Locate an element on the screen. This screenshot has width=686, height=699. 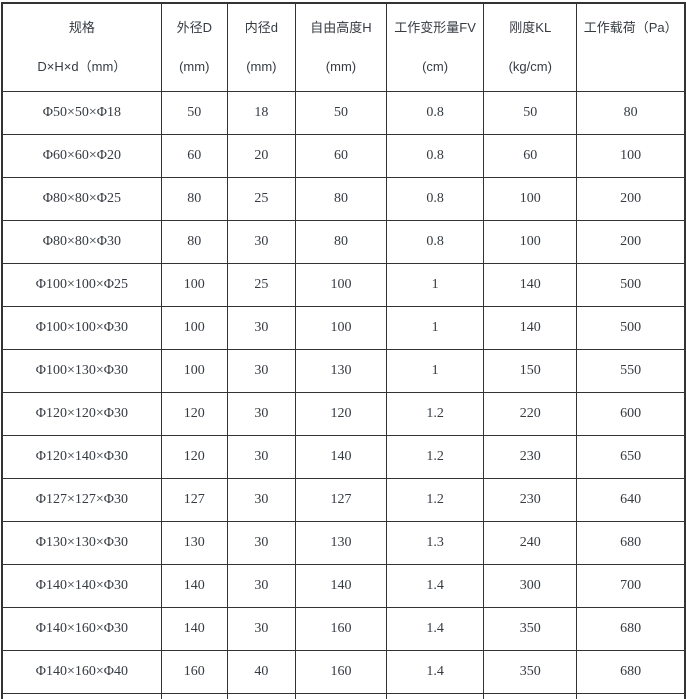
header-cell-working-load: 工作载荷（Pa） is located at coordinates (631, 47).